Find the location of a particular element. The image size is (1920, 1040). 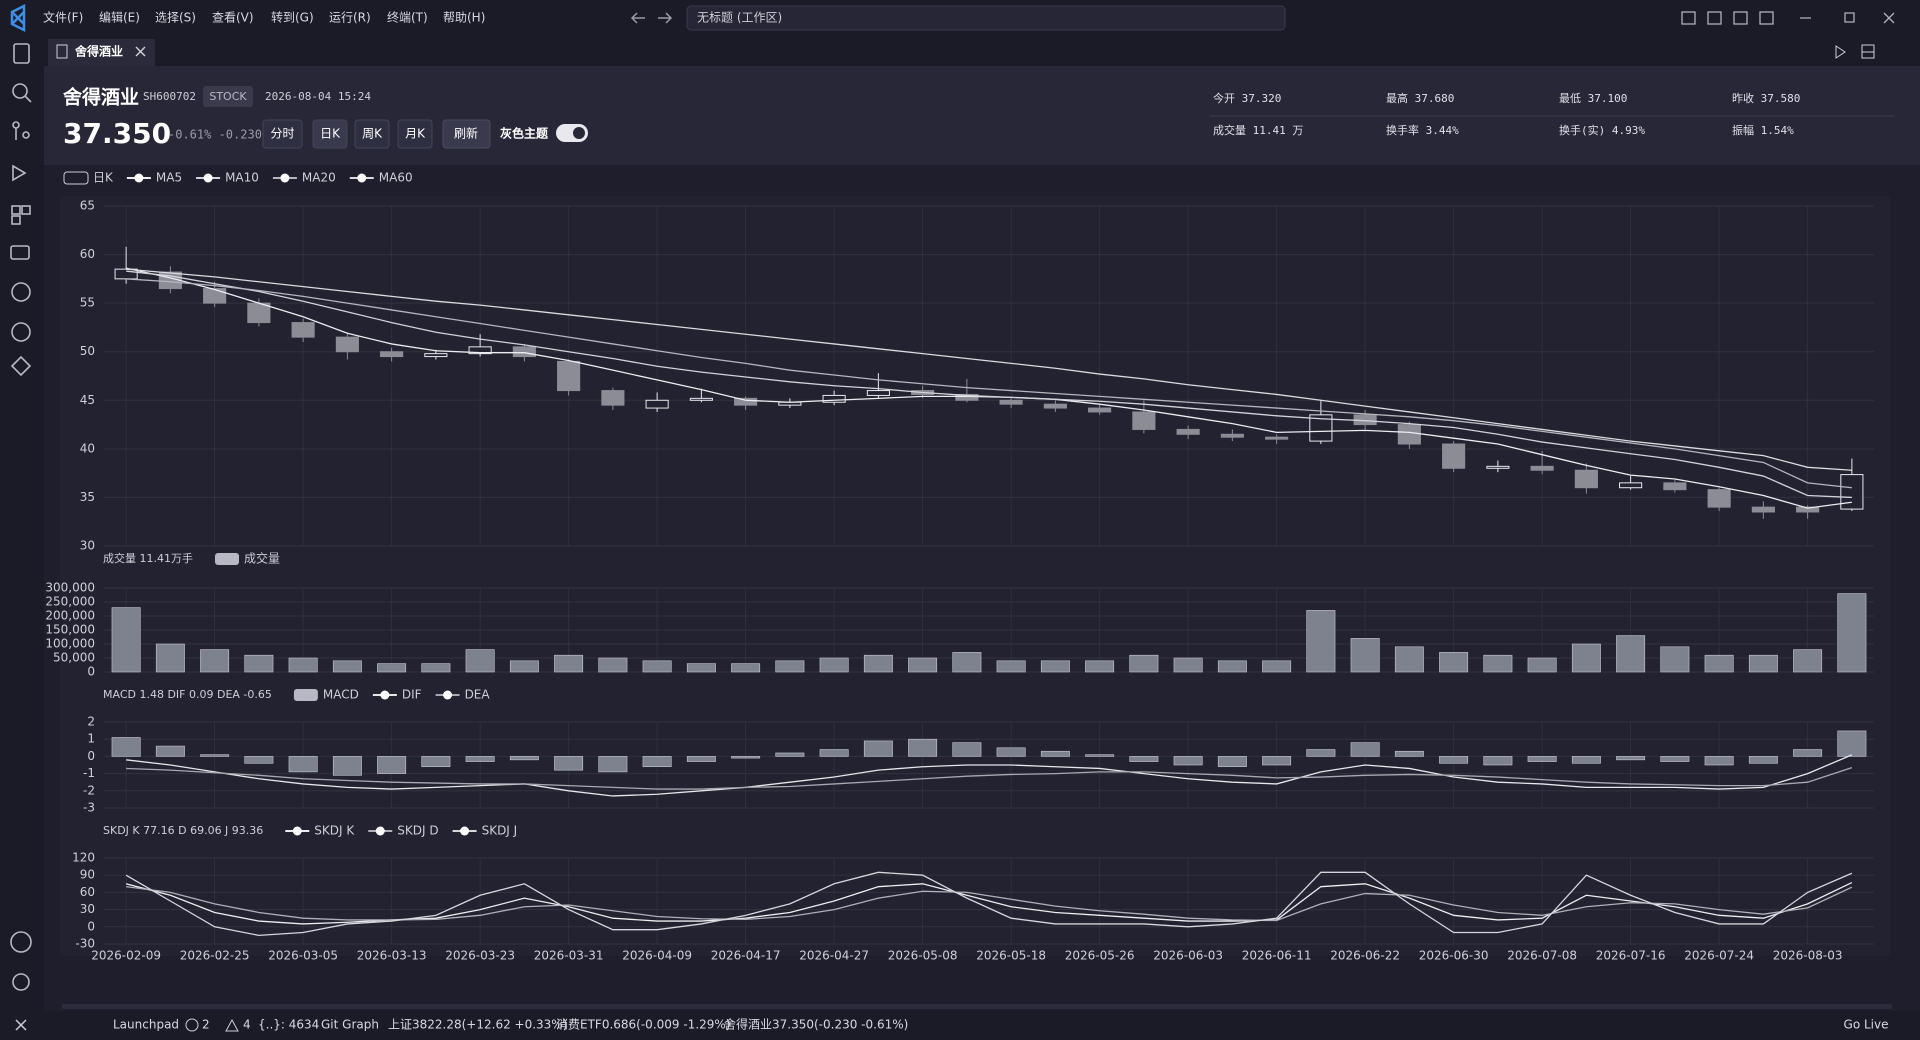

tab-close is located at coordinates (140, 51).